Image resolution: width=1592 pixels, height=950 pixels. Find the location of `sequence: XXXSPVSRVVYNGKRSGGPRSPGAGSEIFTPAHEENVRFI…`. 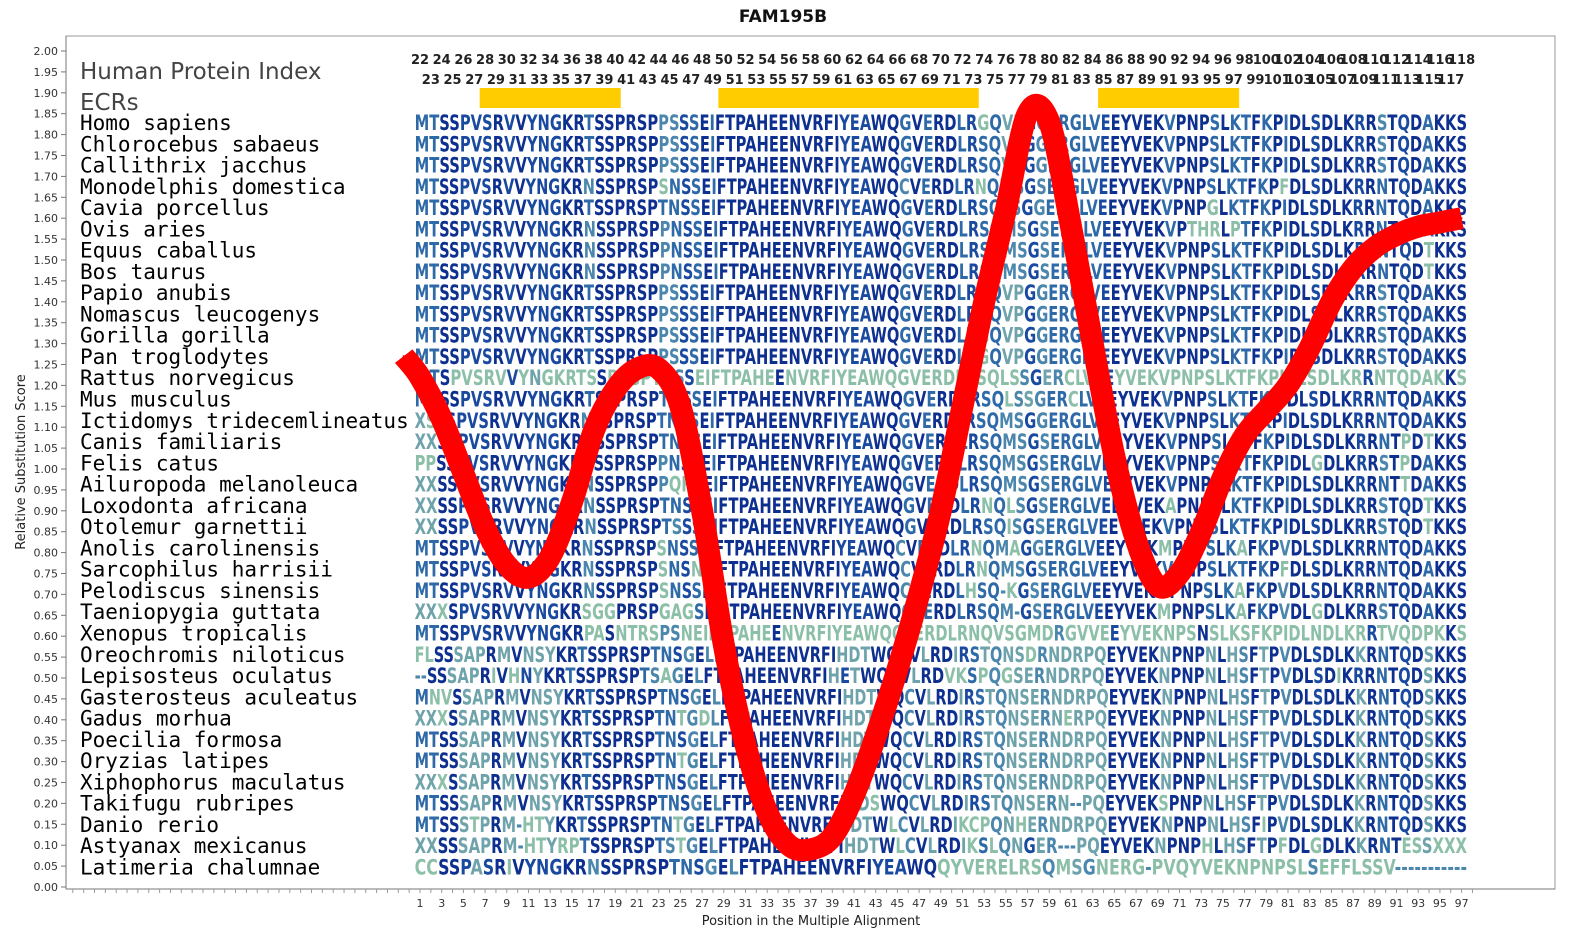

sequence: XXXSPVSRVVYNGKRSGGPRSPGAGSEIFTPAHEENVRFI… is located at coordinates (941, 612).